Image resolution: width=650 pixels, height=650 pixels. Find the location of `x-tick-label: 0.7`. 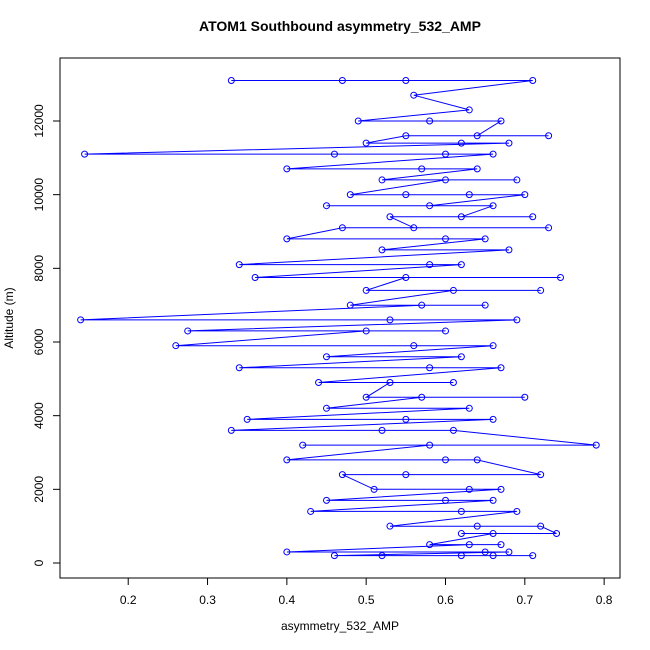

x-tick-label: 0.7 is located at coordinates (524, 600).